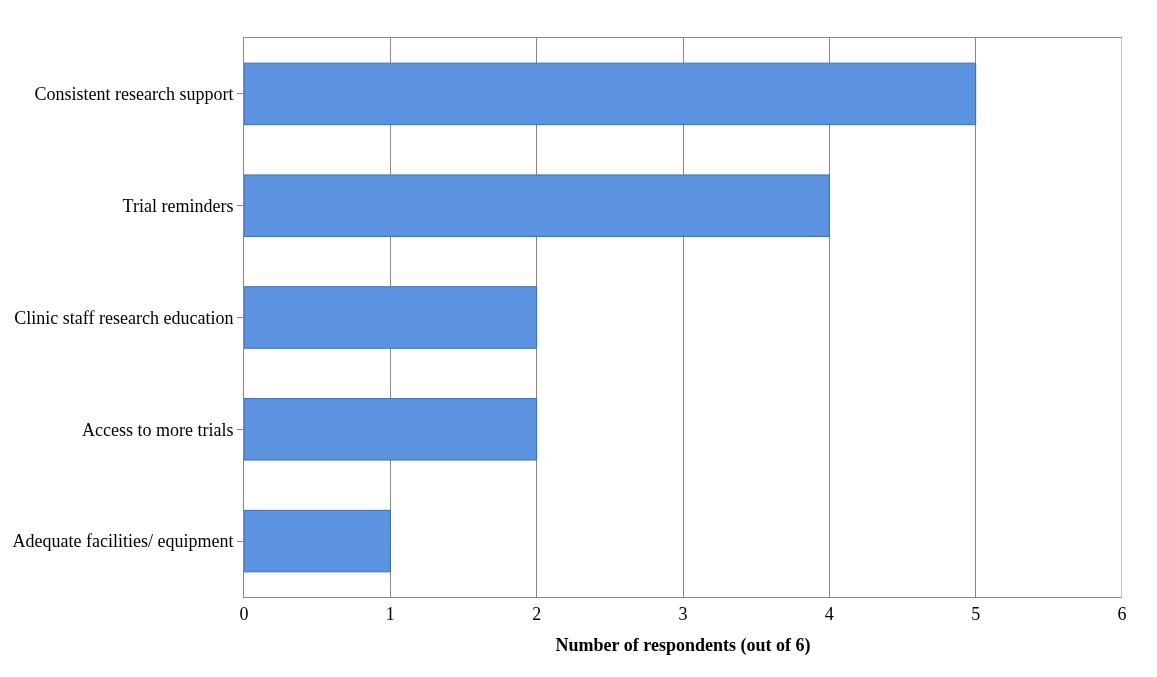 This screenshot has height=677, width=1157. What do you see at coordinates (157, 429) in the screenshot?
I see `y-tick-label: Access to more trials` at bounding box center [157, 429].